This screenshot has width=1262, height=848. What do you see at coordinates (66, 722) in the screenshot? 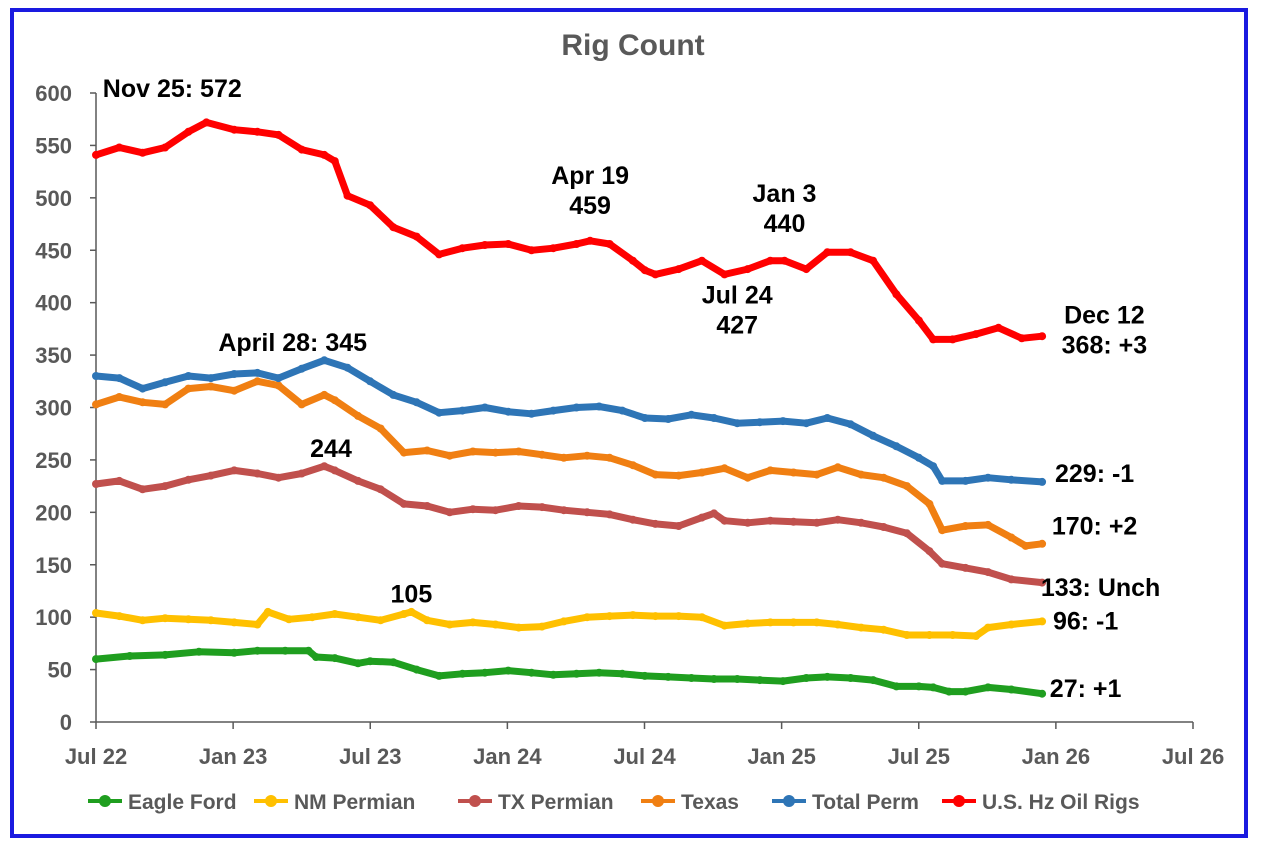
I see `y-tick-label: 0` at bounding box center [66, 722].